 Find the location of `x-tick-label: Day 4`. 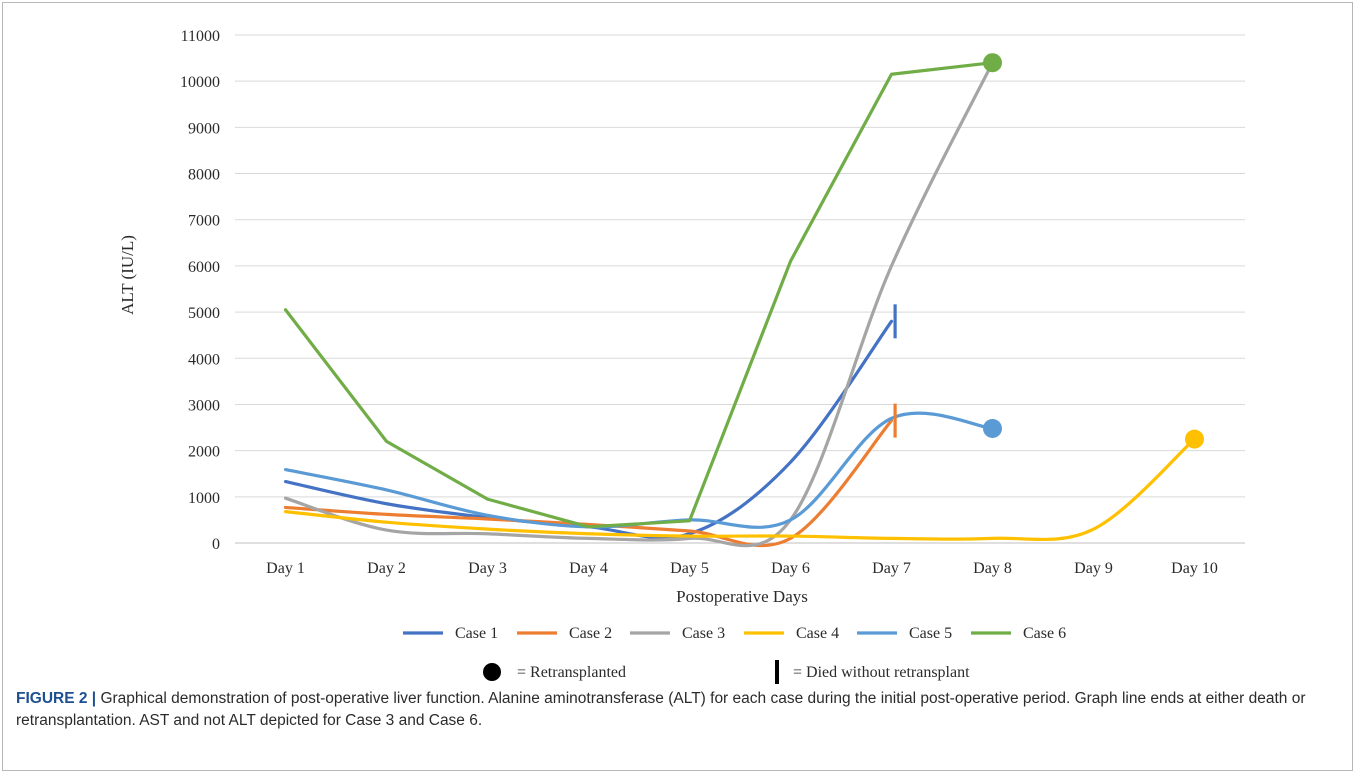

x-tick-label: Day 4 is located at coordinates (588, 568).